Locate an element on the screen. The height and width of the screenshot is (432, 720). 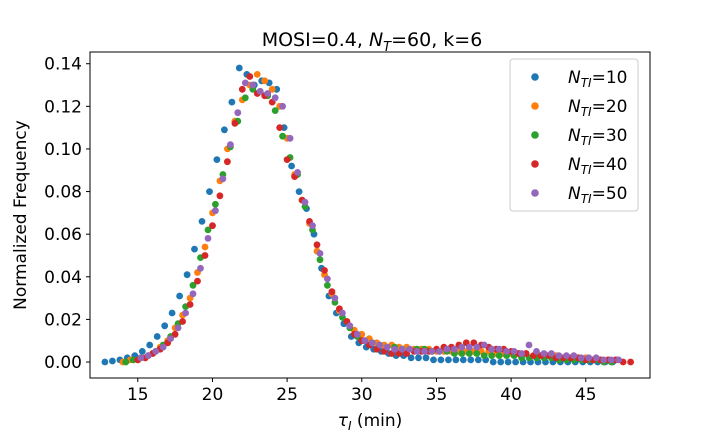
y-tick-label: 0.02 is located at coordinates (63, 320).